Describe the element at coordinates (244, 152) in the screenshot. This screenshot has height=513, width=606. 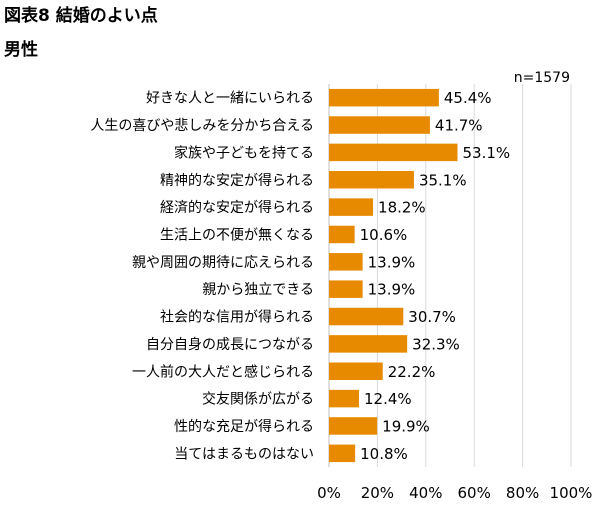
I see `category-label: 家族や子どもを持てる` at that location.